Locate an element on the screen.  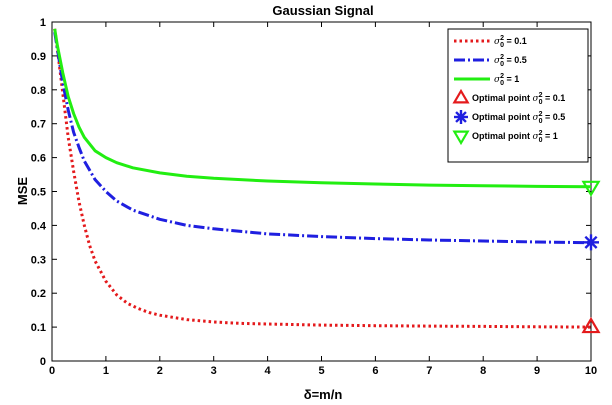
y-tick-label: 0 is located at coordinates (43, 362).